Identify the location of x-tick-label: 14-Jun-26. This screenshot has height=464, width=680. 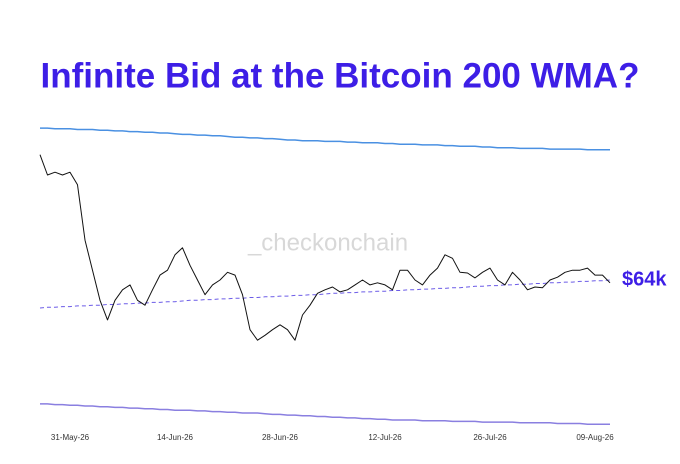
(175, 437).